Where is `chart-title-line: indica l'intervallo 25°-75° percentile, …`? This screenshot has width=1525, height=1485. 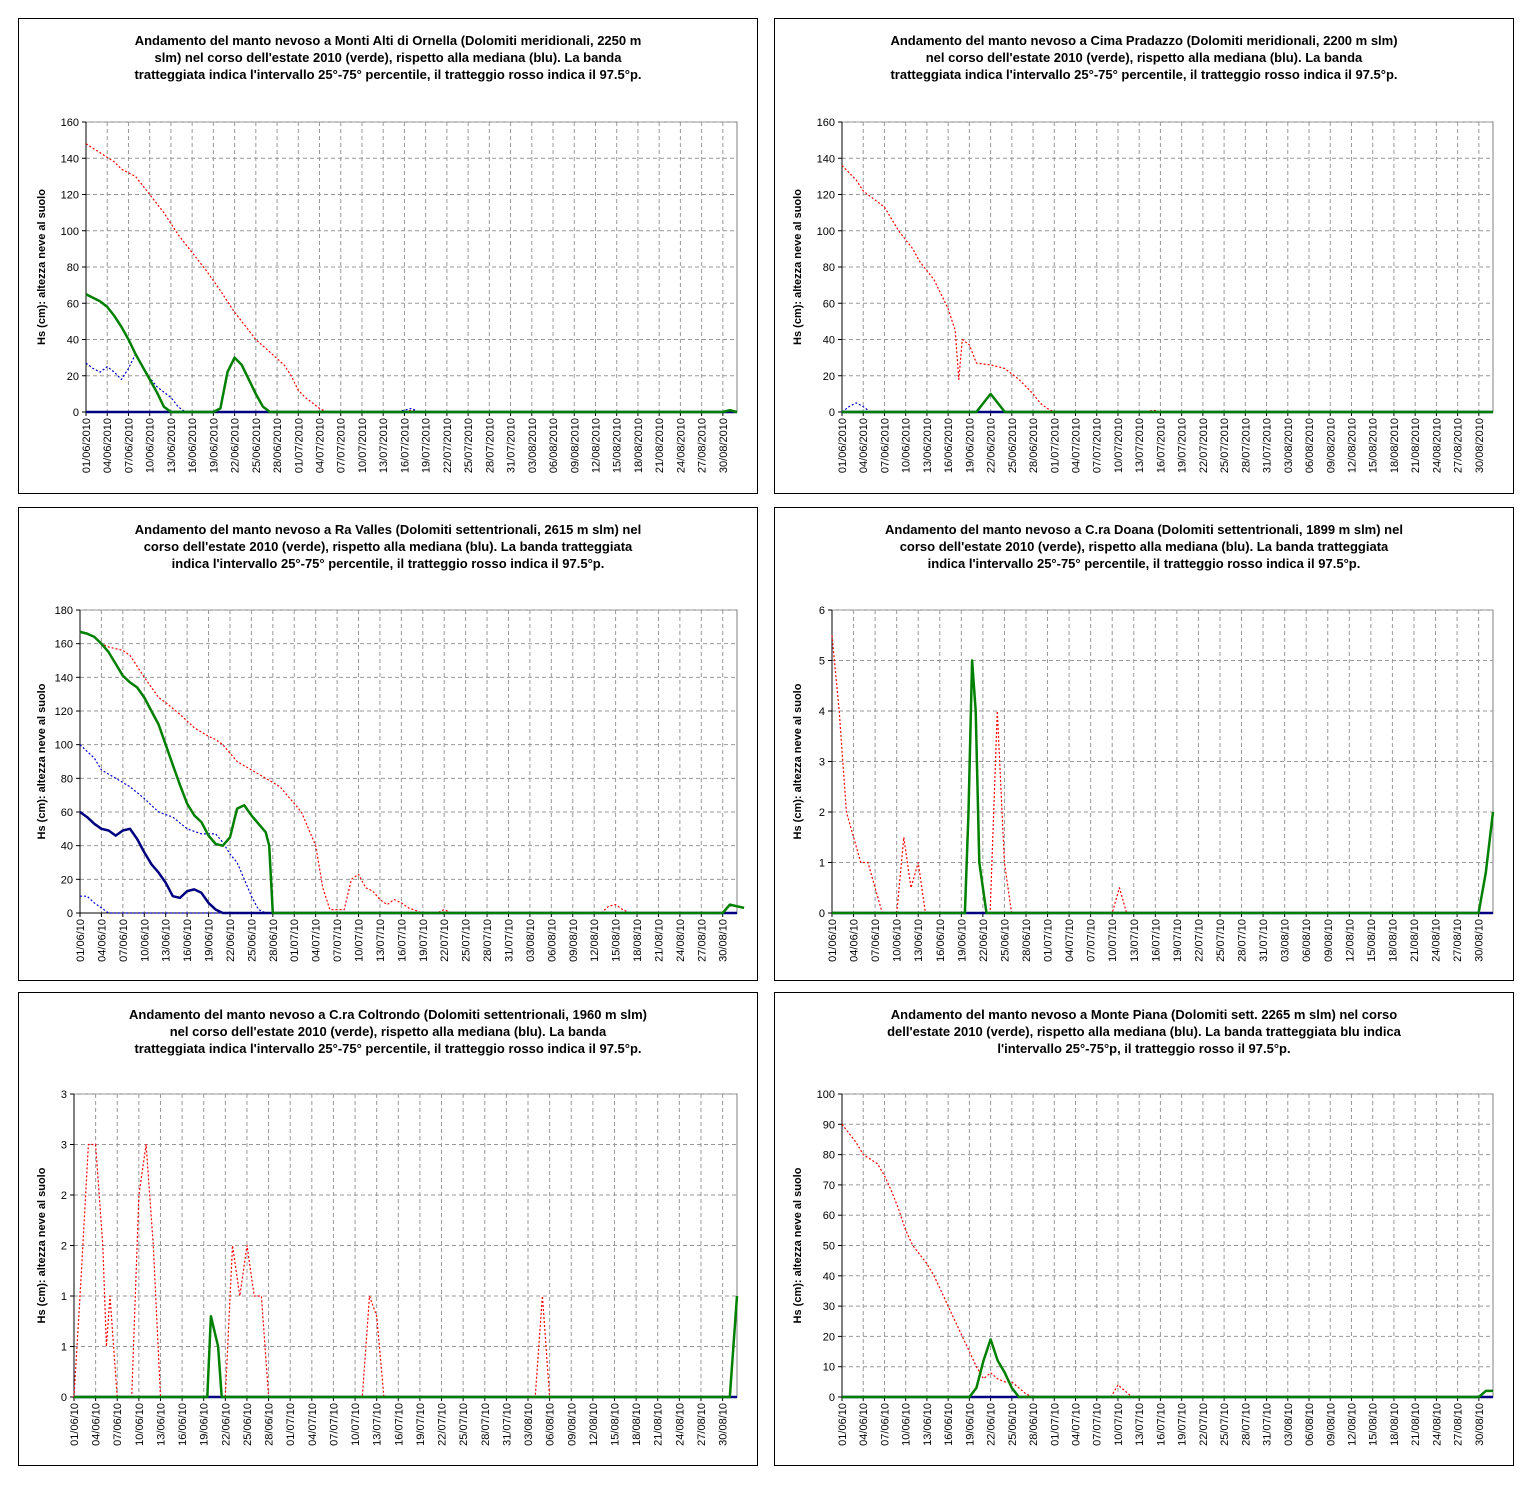 chart-title-line: indica l'intervallo 25°-75° percentile, … is located at coordinates (388, 563).